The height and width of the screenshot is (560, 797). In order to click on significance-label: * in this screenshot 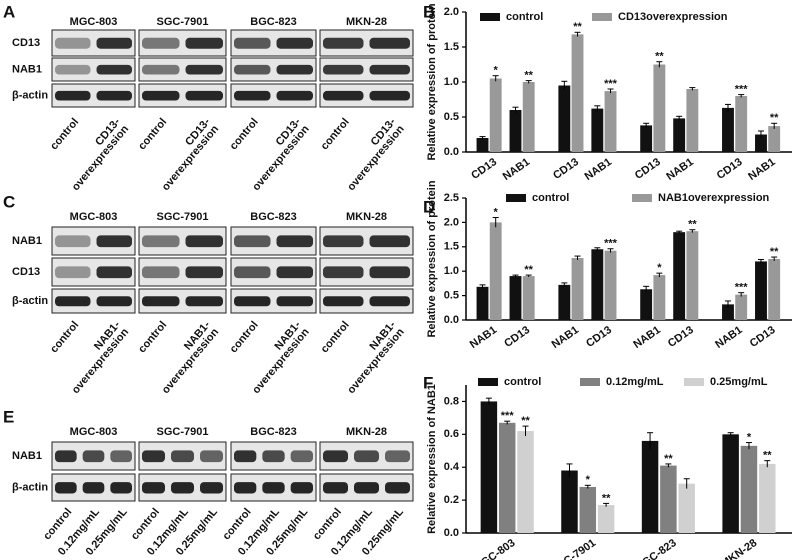, I will do `click(496, 212)`.